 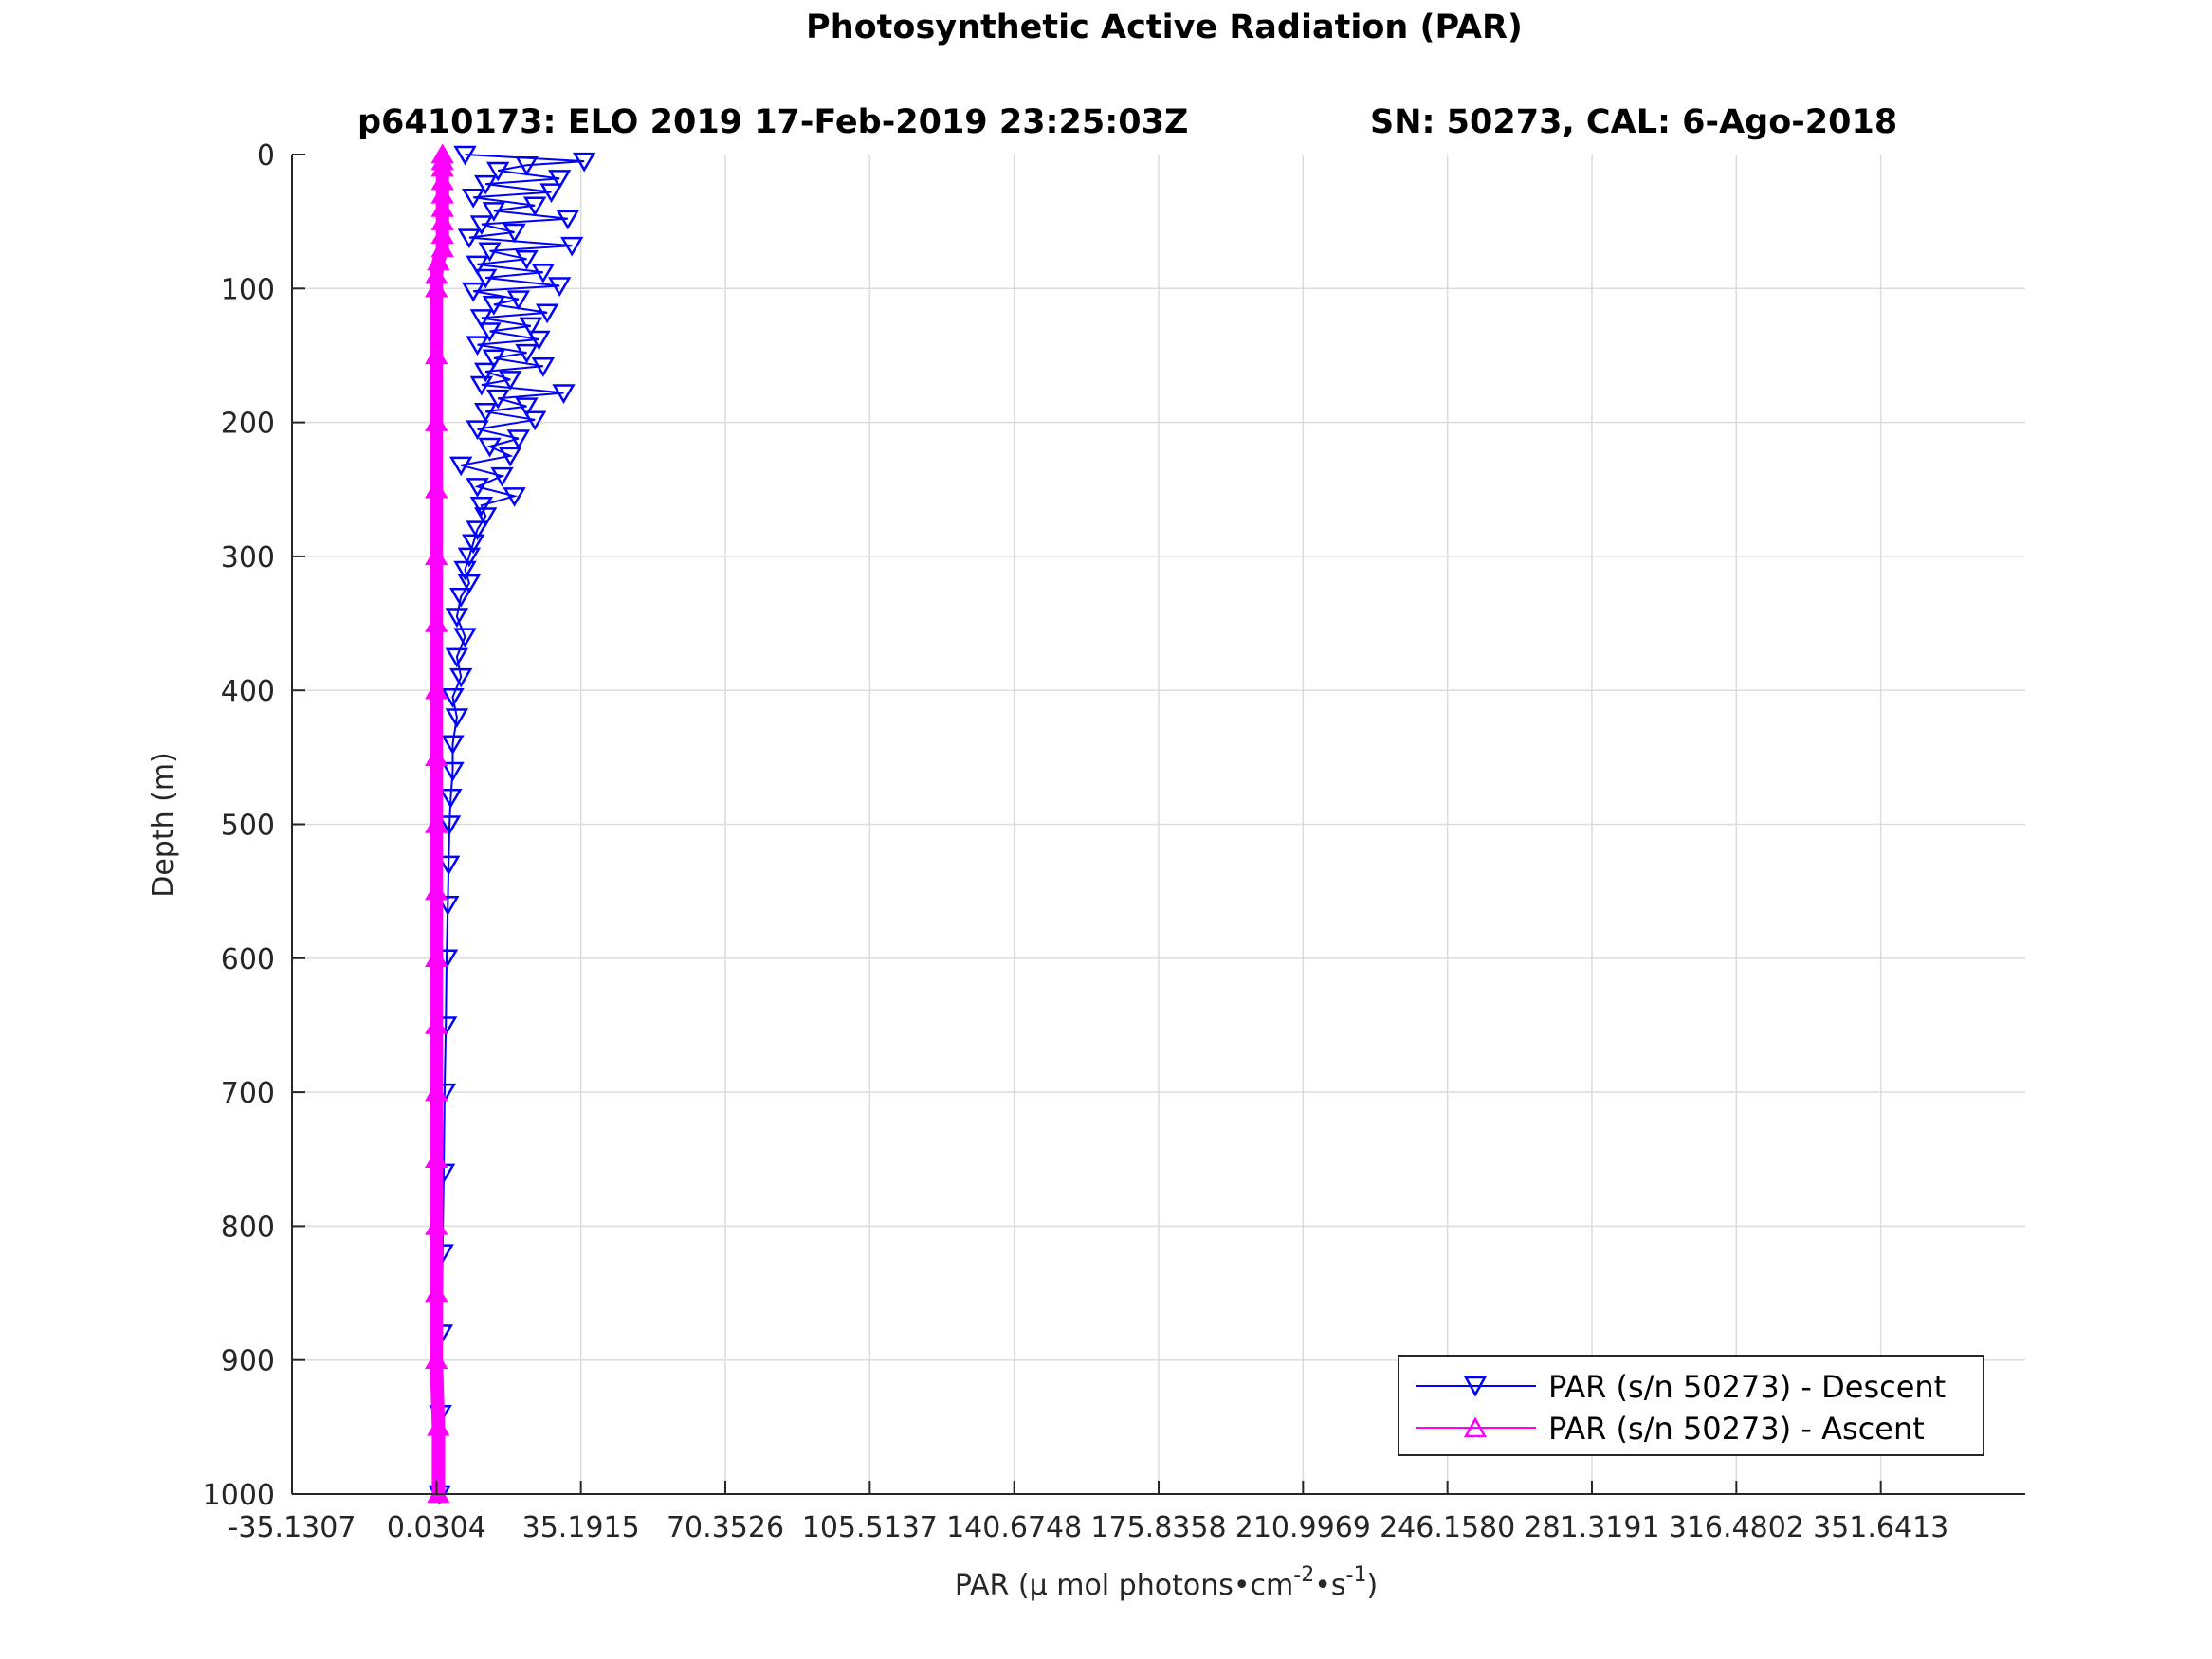 What do you see at coordinates (1158, 1527) in the screenshot?
I see `x-tick-label: 175.8358` at bounding box center [1158, 1527].